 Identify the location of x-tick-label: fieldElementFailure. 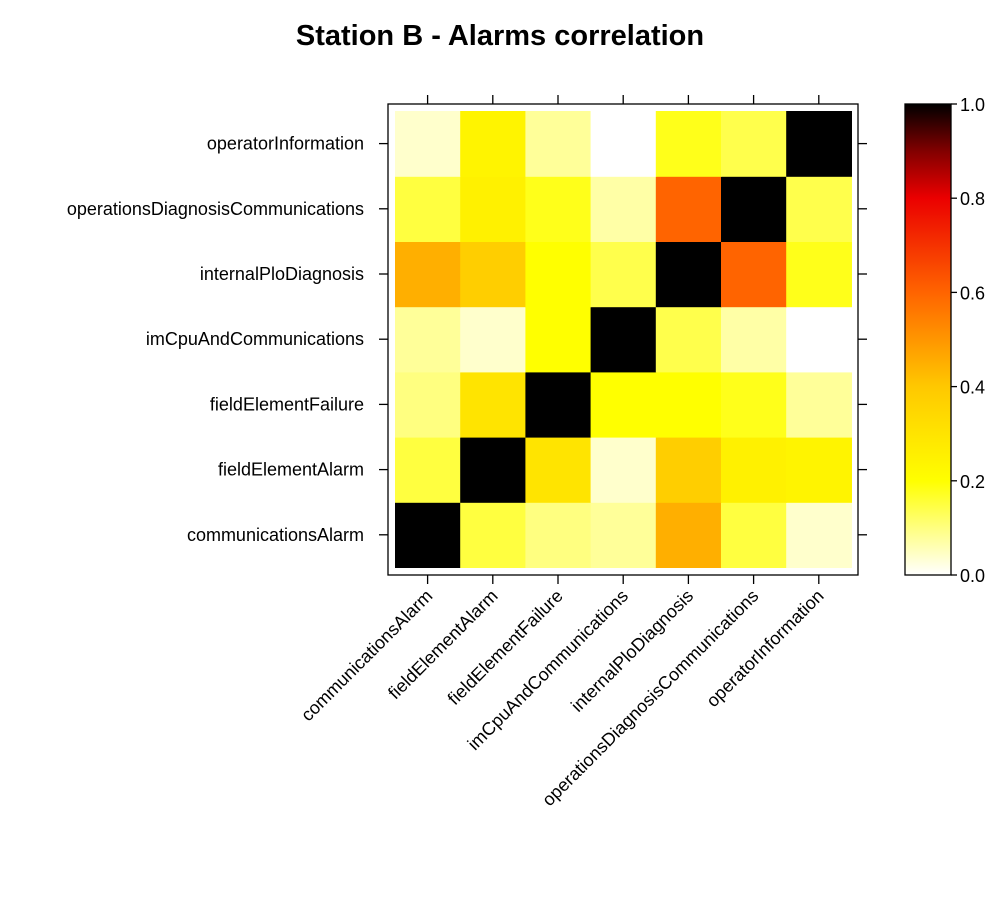
(505, 647).